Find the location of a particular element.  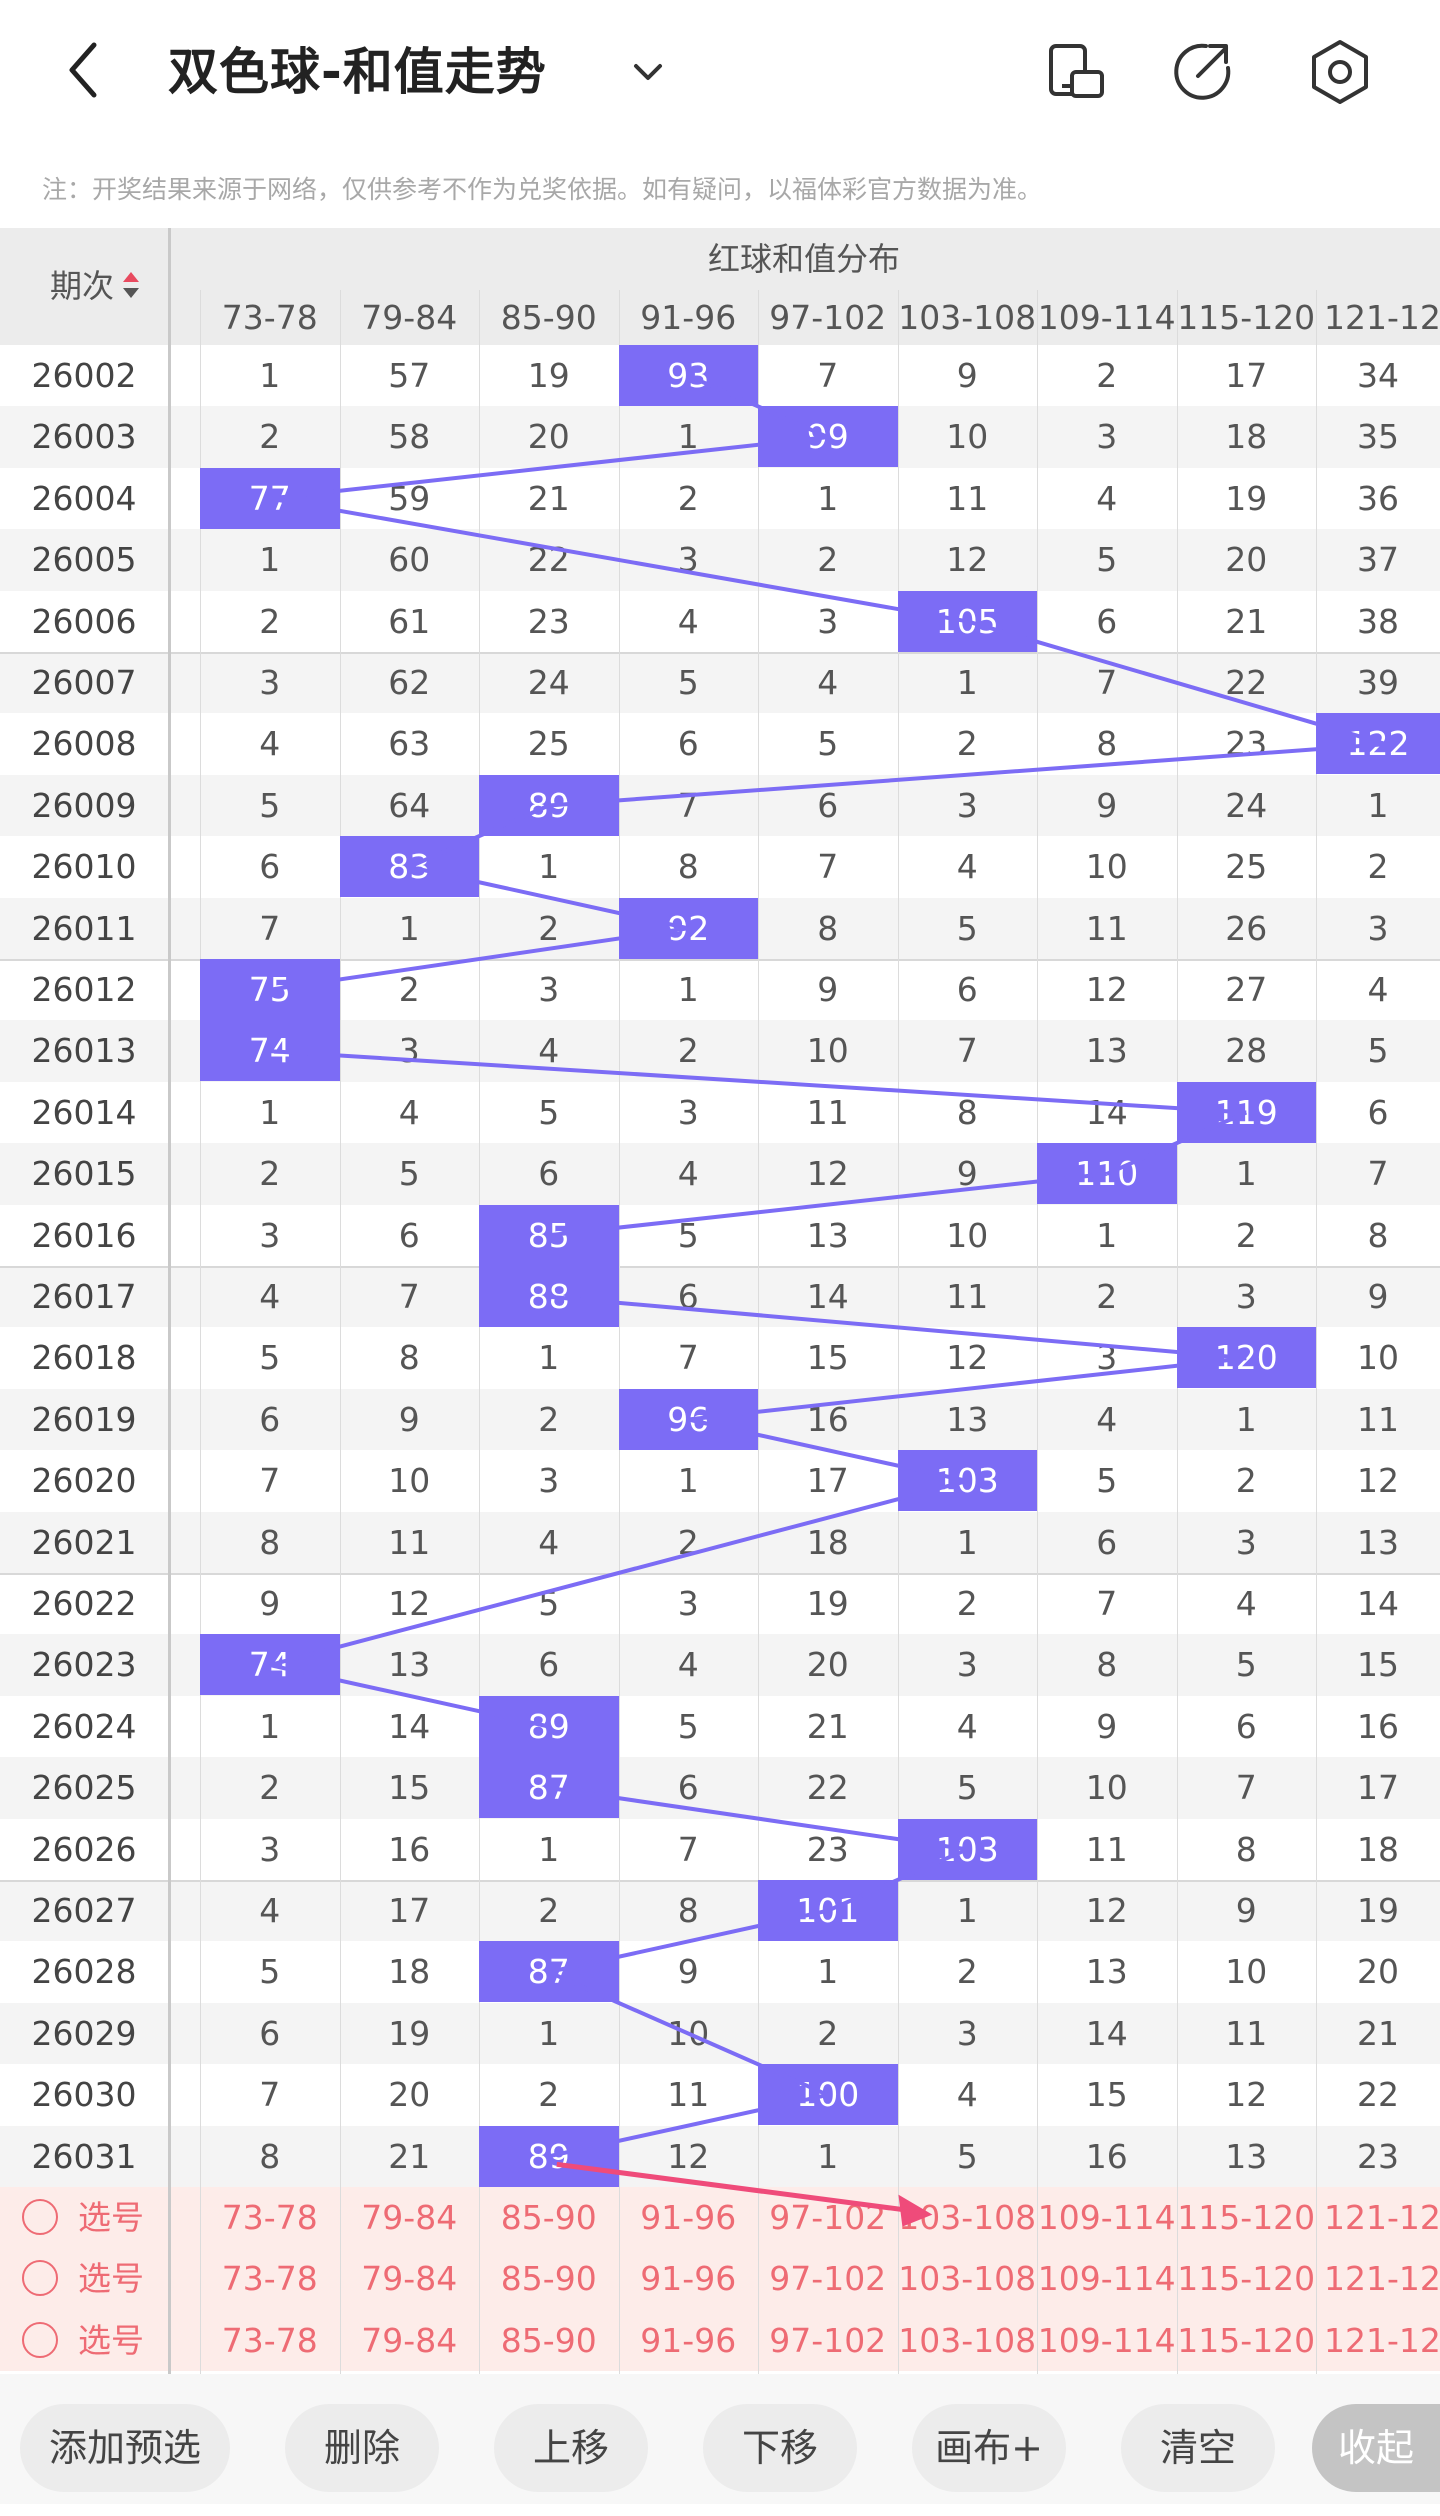

collapse-button: 收起 is located at coordinates (1376, 2448).